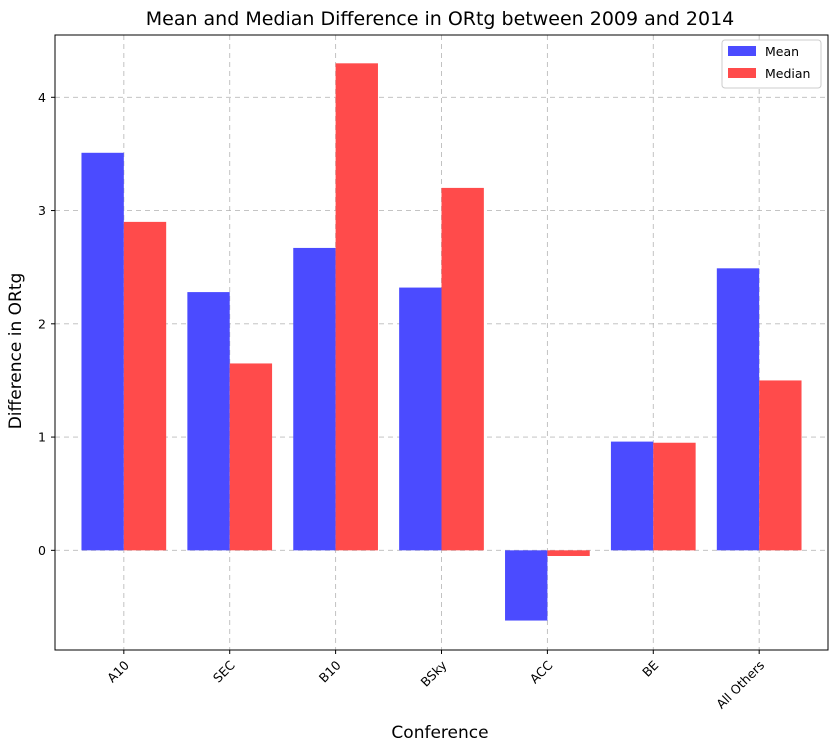 Image resolution: width=838 pixels, height=752 pixels. I want to click on bar-mean-a10, so click(102, 351).